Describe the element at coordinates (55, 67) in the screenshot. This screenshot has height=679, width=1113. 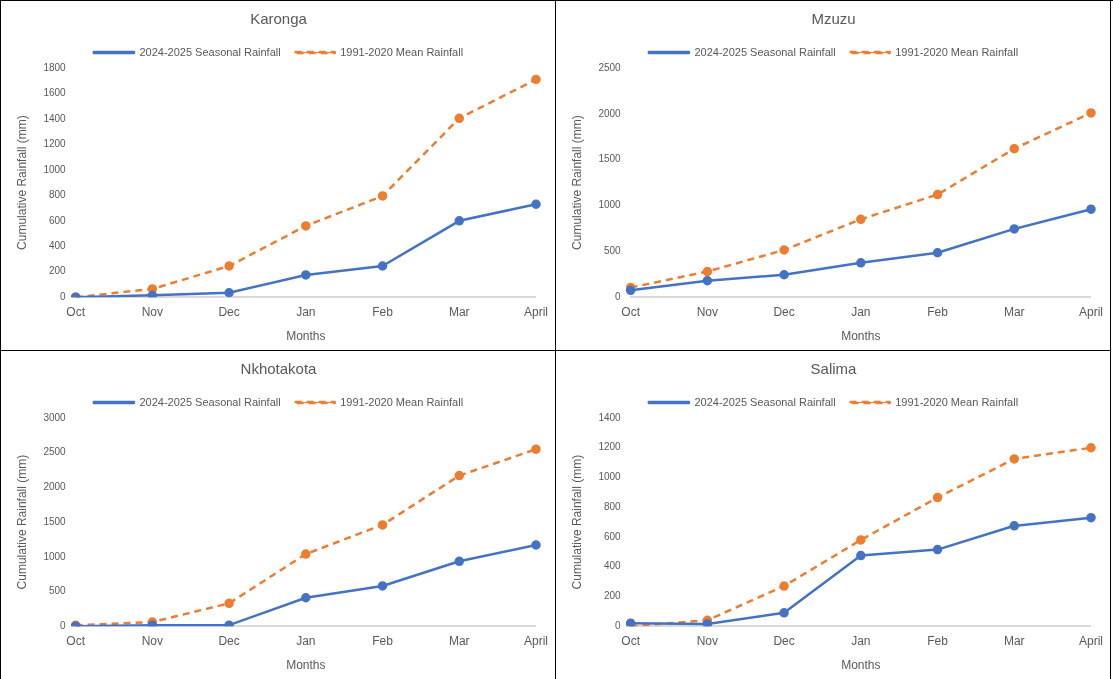
I see `y-tick-label: 1800` at that location.